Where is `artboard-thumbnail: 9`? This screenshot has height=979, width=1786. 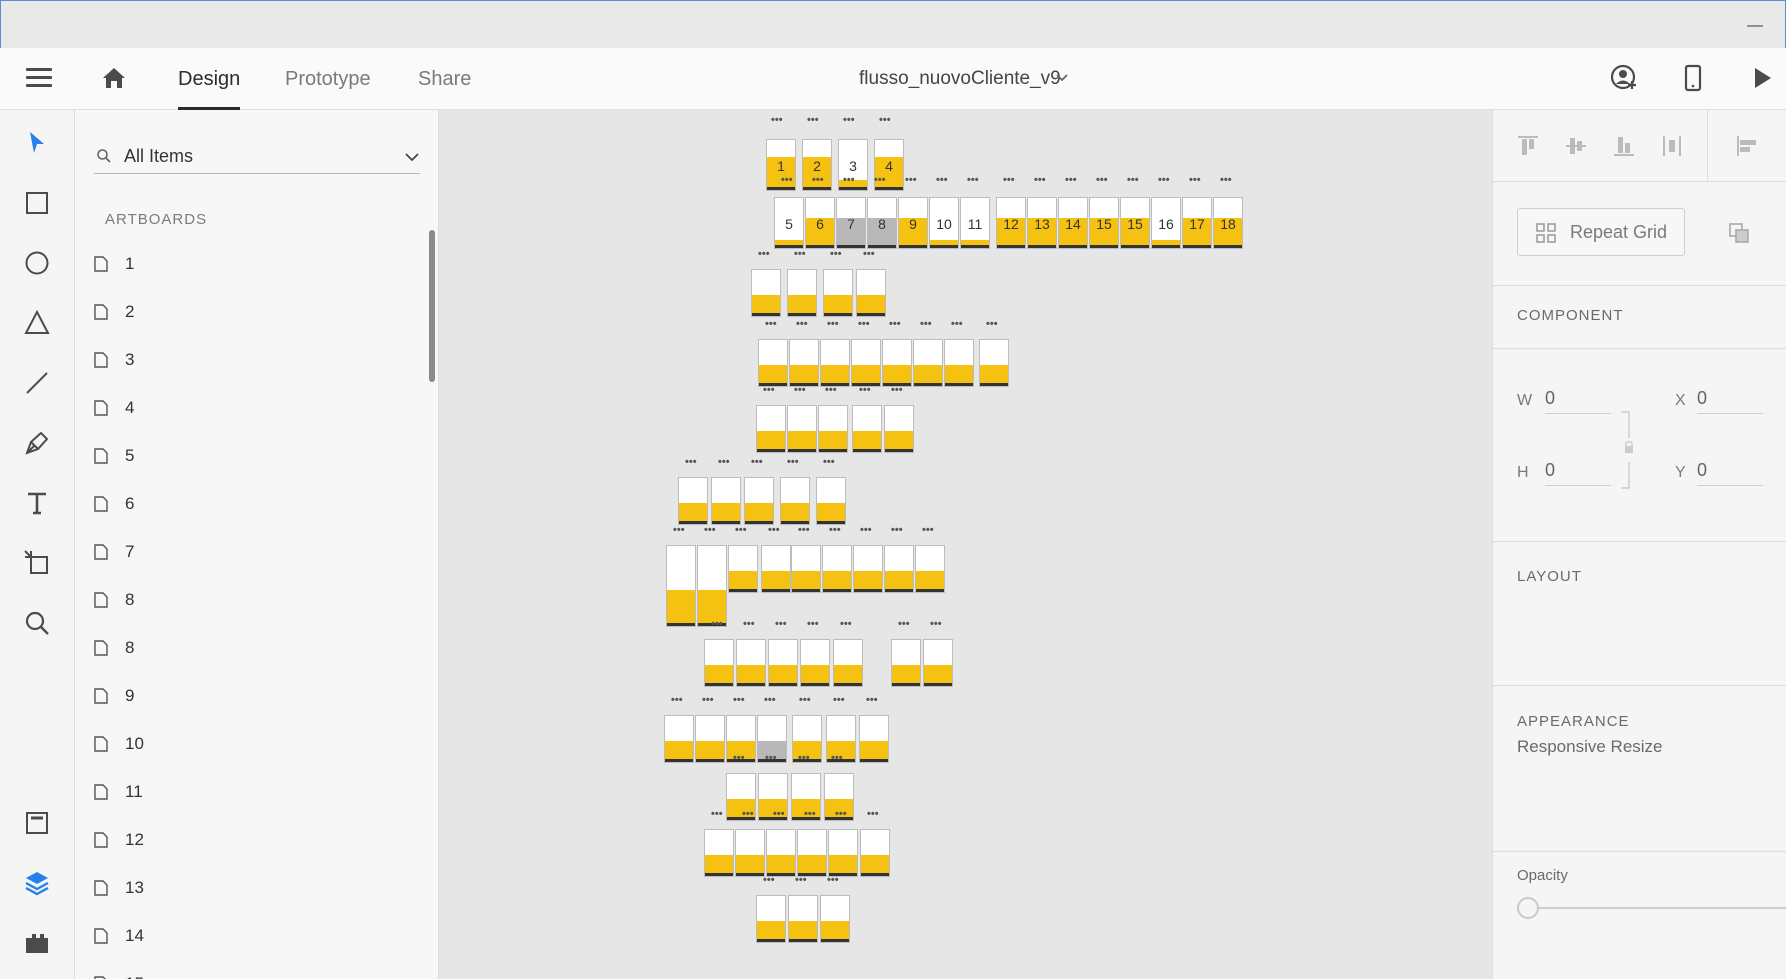 artboard-thumbnail: 9 is located at coordinates (913, 223).